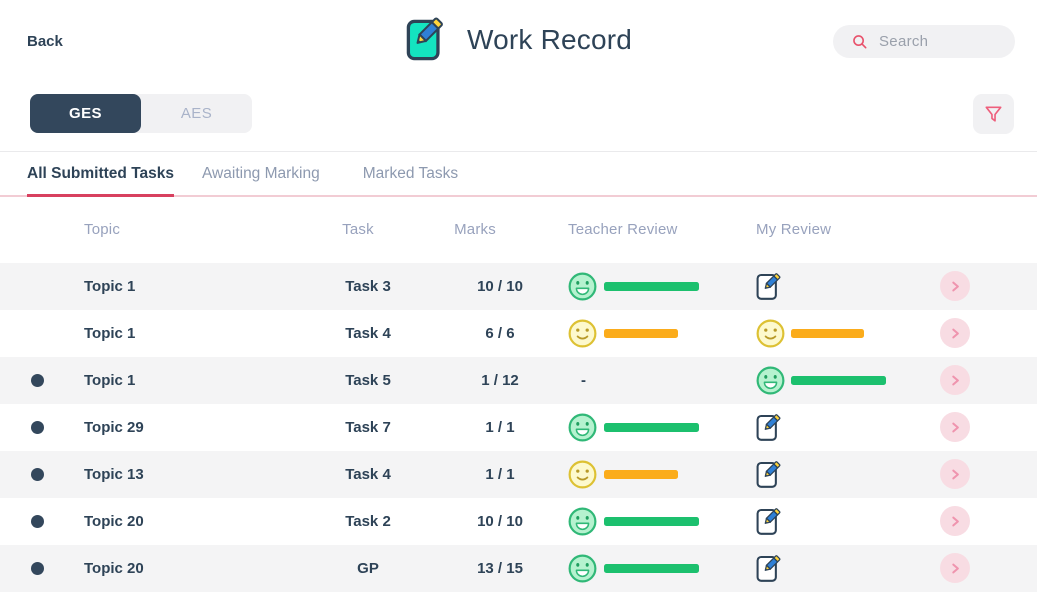  I want to click on topic-cell: Topic 13, so click(114, 474).